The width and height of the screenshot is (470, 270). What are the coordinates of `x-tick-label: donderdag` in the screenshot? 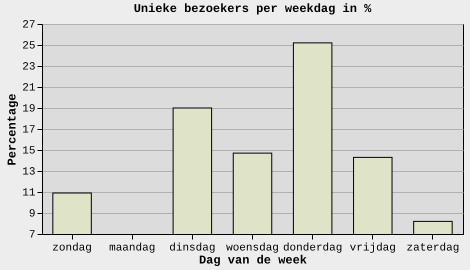 It's located at (312, 248).